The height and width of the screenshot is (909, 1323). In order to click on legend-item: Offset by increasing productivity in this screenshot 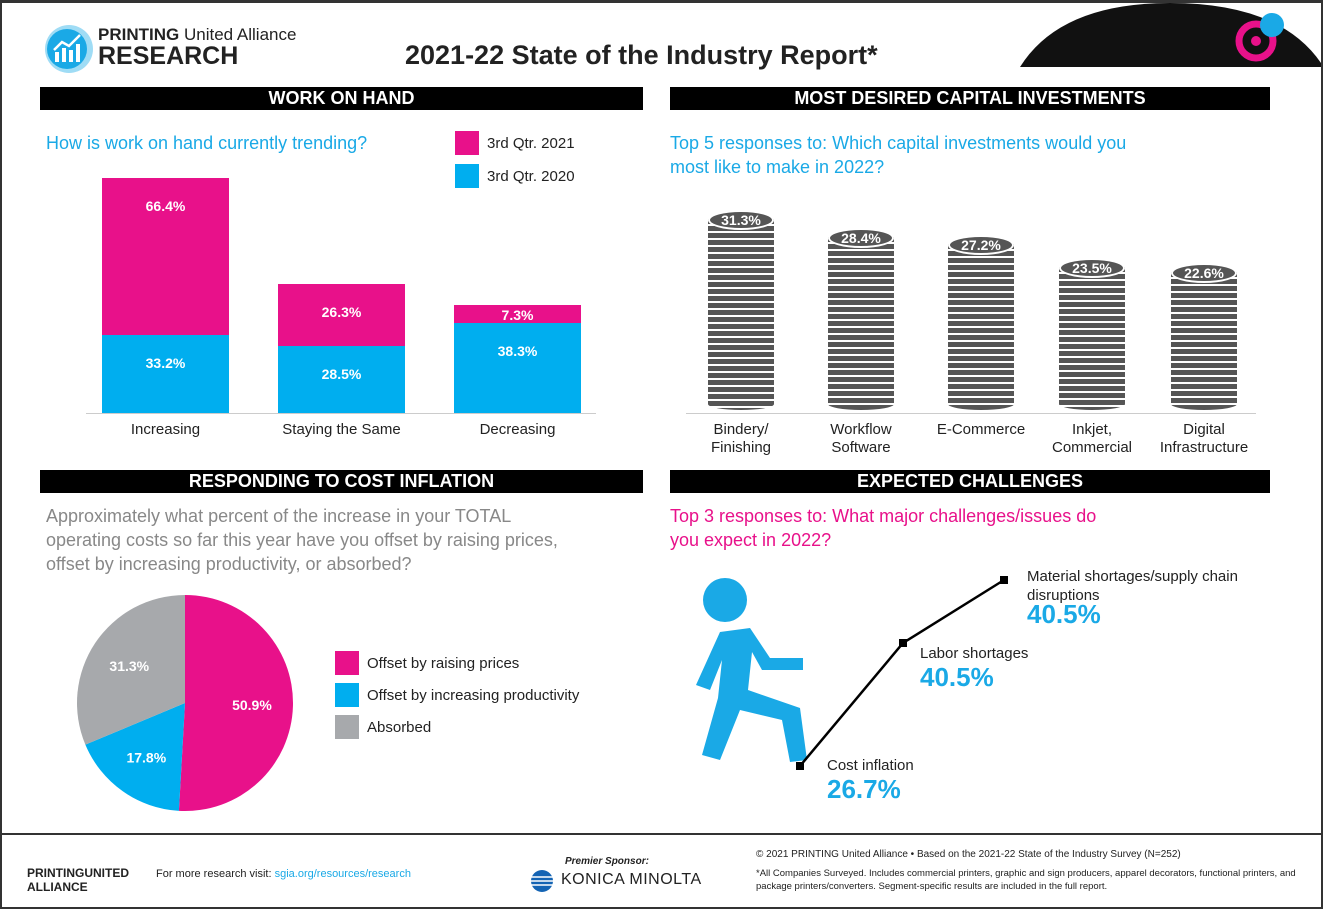, I will do `click(457, 695)`.